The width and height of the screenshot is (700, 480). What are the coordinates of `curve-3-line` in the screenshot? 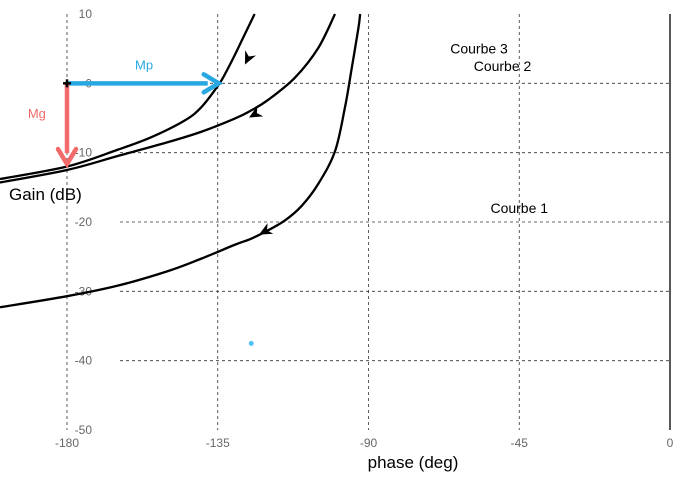 It's located at (128, 97).